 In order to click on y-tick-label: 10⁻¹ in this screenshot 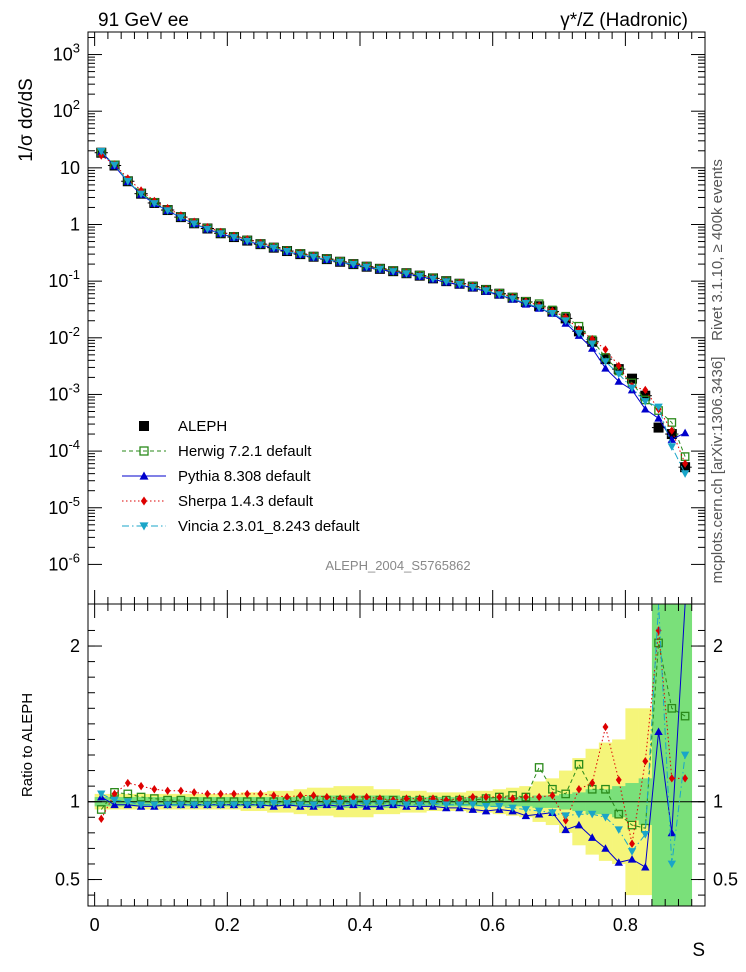, I will do `click(64, 279)`.